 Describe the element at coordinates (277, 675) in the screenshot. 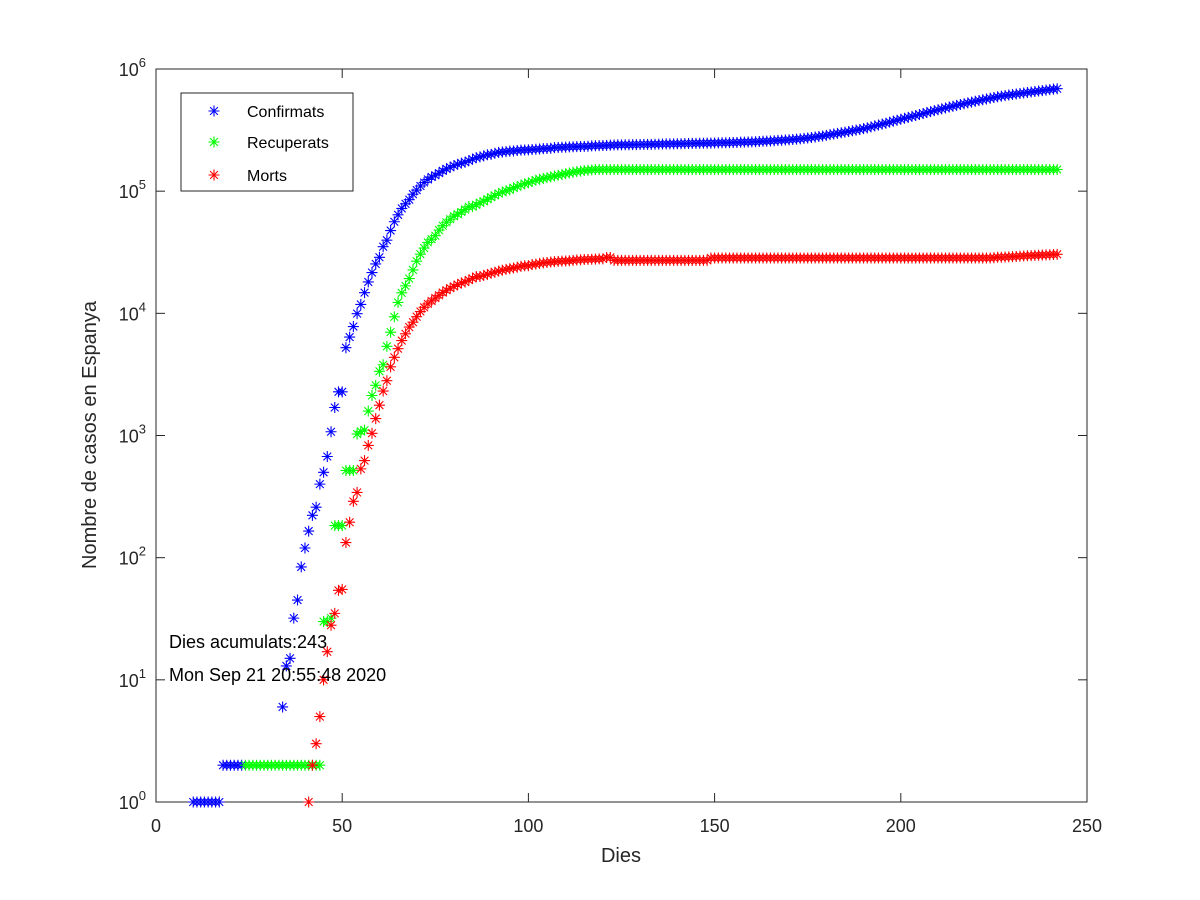

I see `annotation-timestamp: Mon Sep 21 20:55:48 2020` at that location.